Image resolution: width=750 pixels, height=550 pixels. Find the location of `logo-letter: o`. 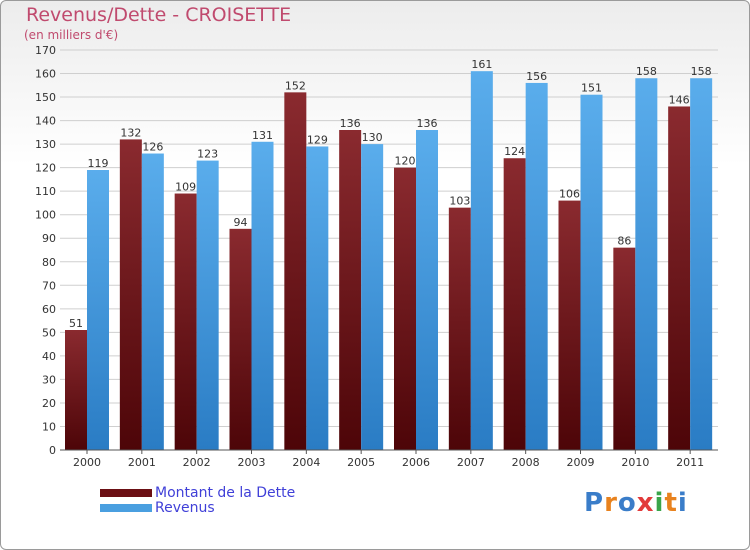

logo-letter: o is located at coordinates (627, 503).